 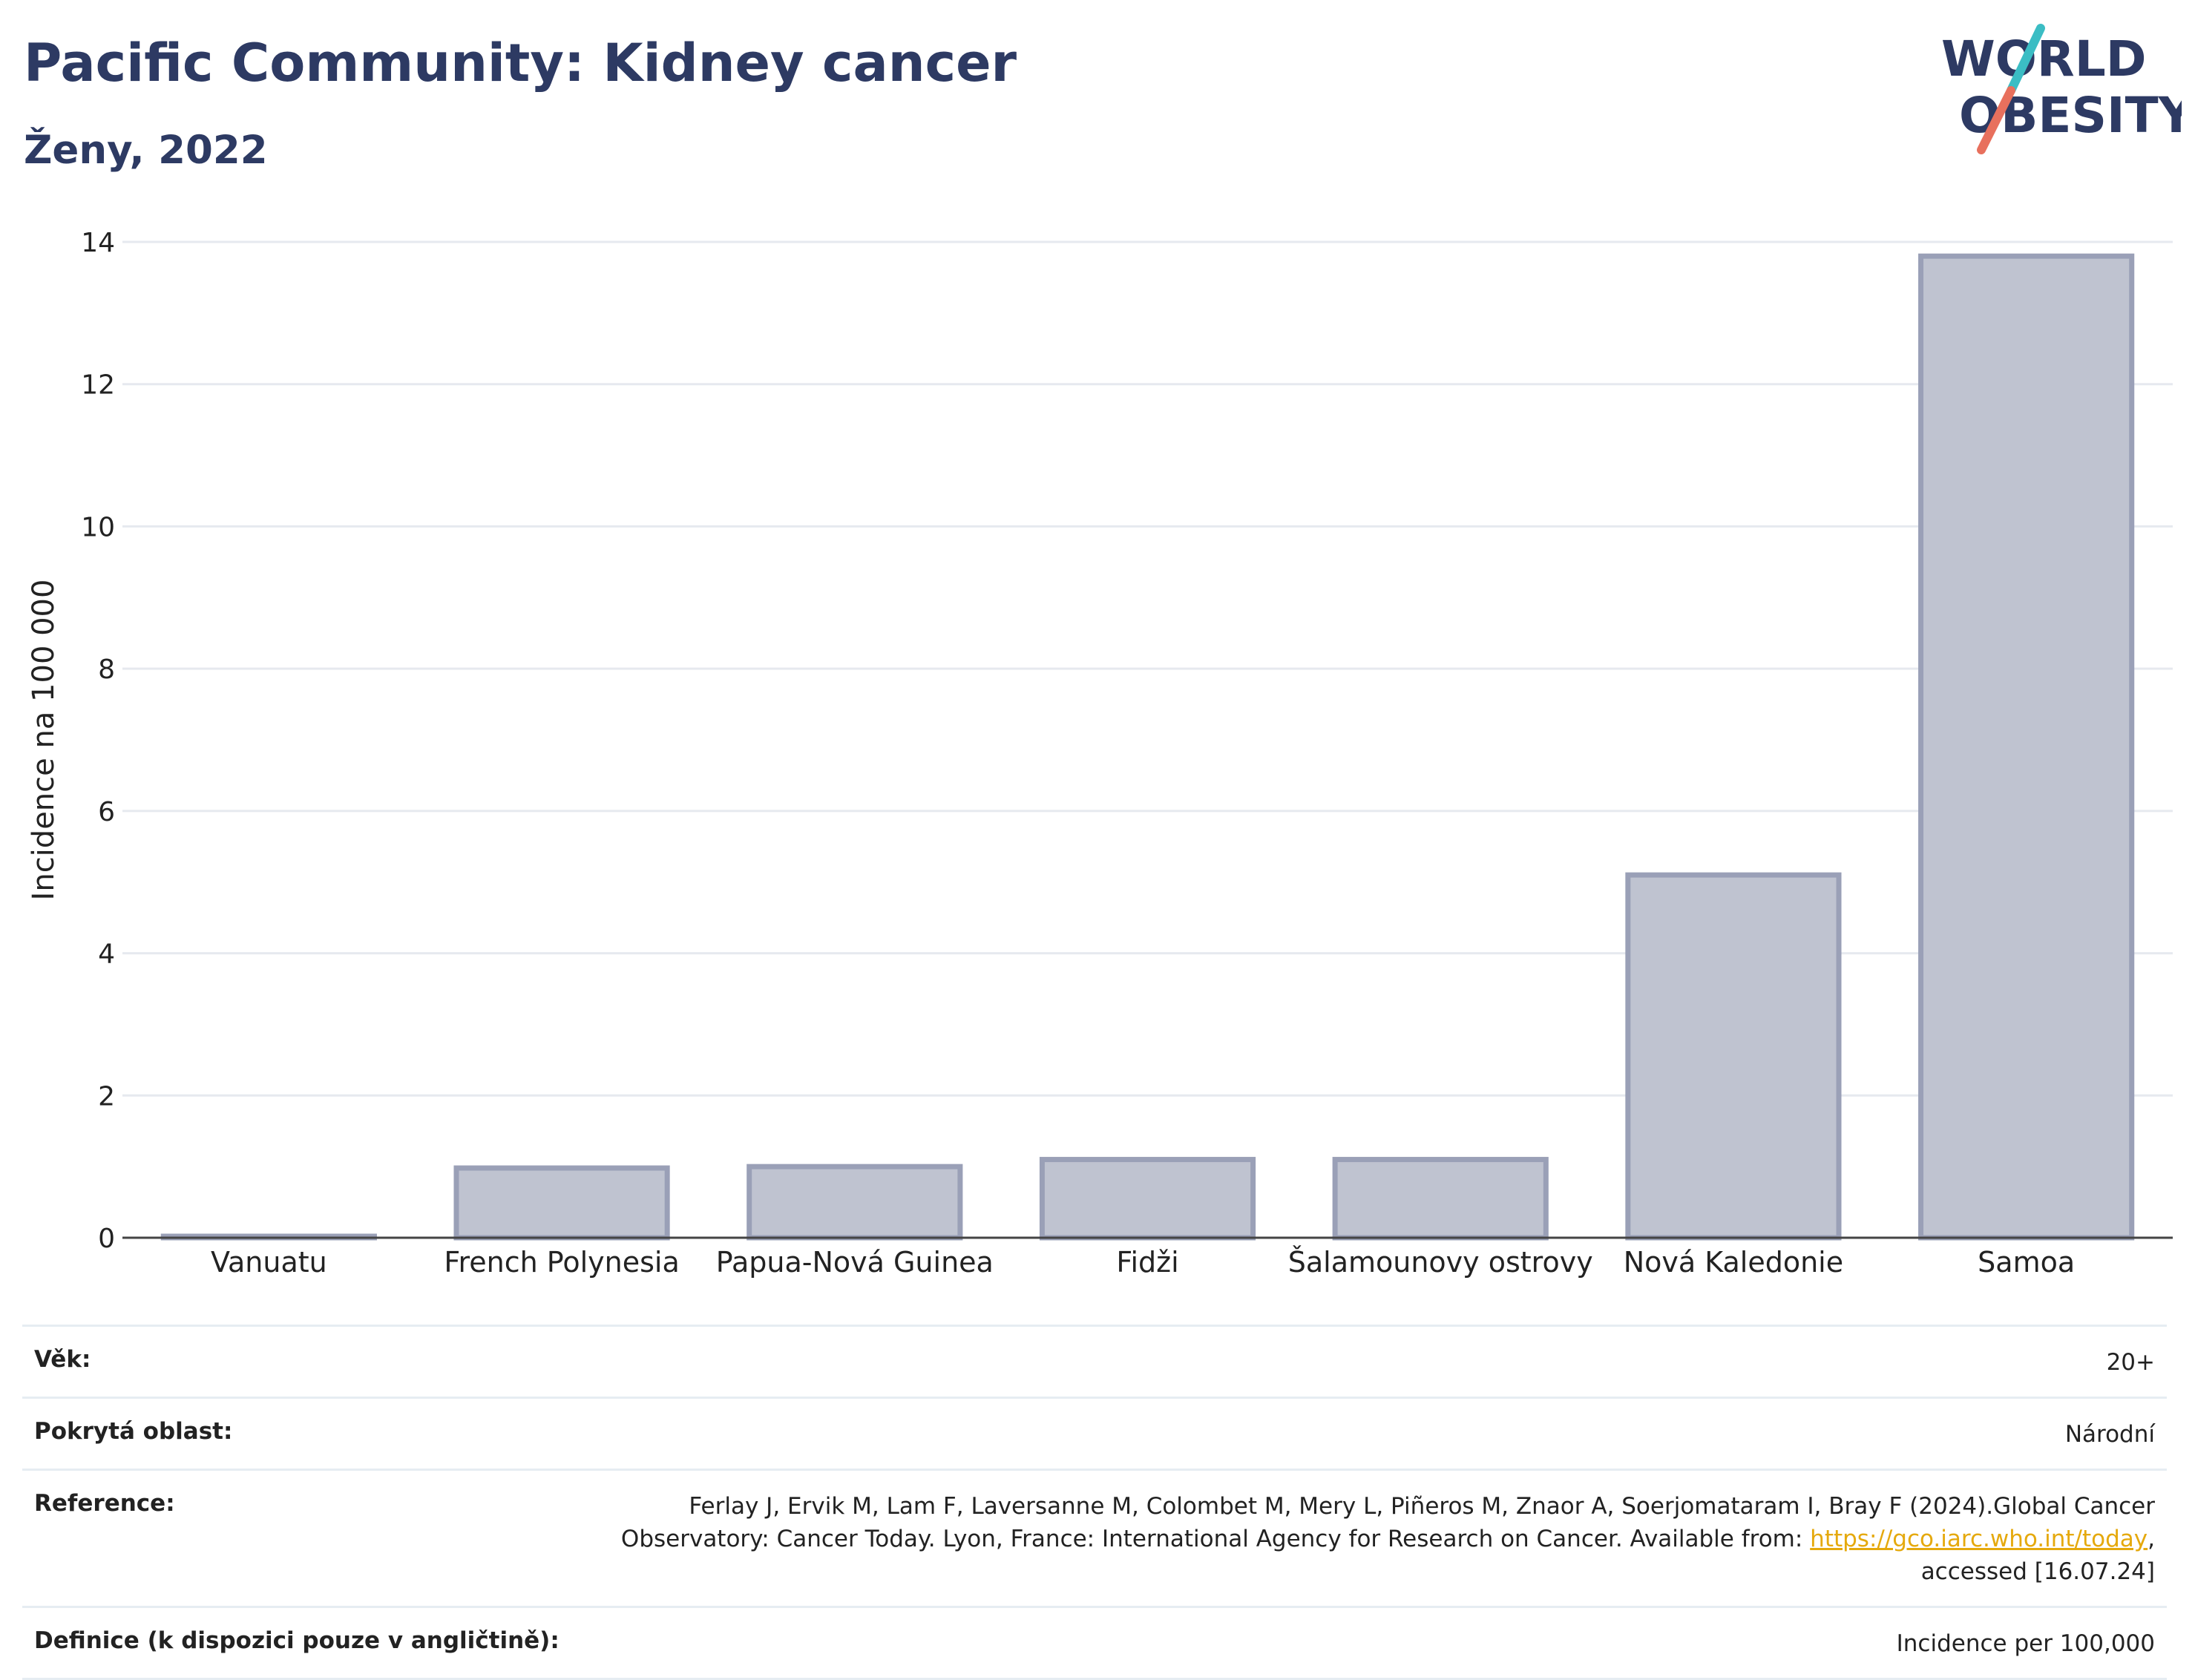 I want to click on y-tick-label: 6, so click(x=107, y=812).